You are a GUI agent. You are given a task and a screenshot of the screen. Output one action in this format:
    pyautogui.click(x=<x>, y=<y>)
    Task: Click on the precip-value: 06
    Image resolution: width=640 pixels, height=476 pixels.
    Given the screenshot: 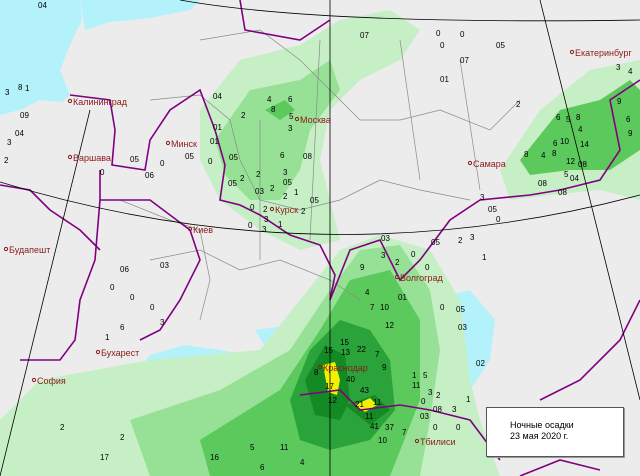 What is the action you would take?
    pyautogui.click(x=149, y=175)
    